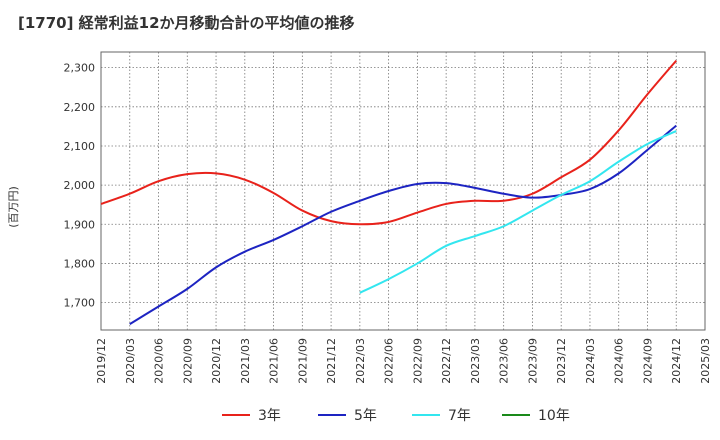 The height and width of the screenshot is (440, 720). I want to click on y-axis: 1,700 1,800 1,900 2,000 2,100 2,200 2,300, so click(80, 186).